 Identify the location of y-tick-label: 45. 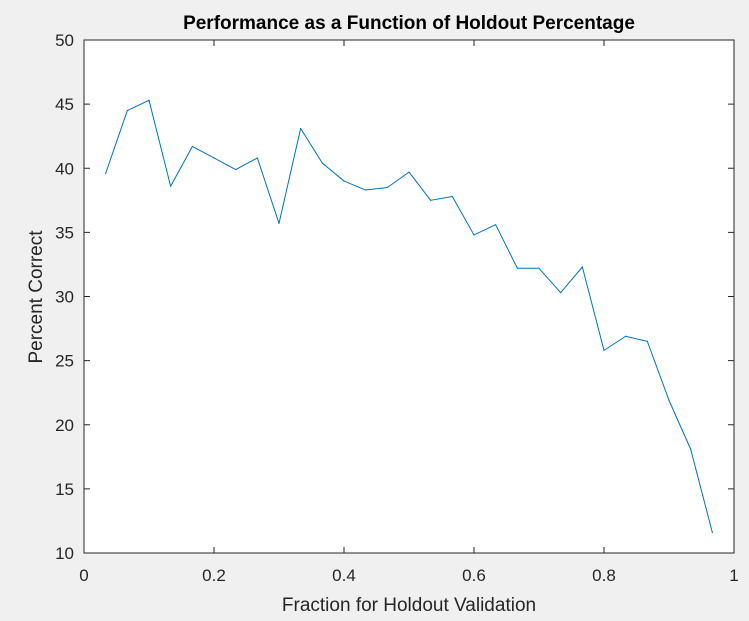
(64, 104).